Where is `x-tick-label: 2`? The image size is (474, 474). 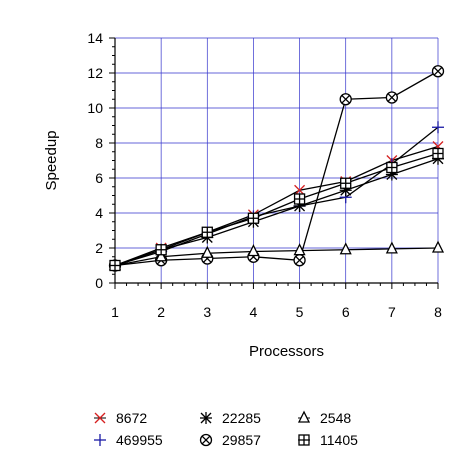 x-tick-label: 2 is located at coordinates (161, 312).